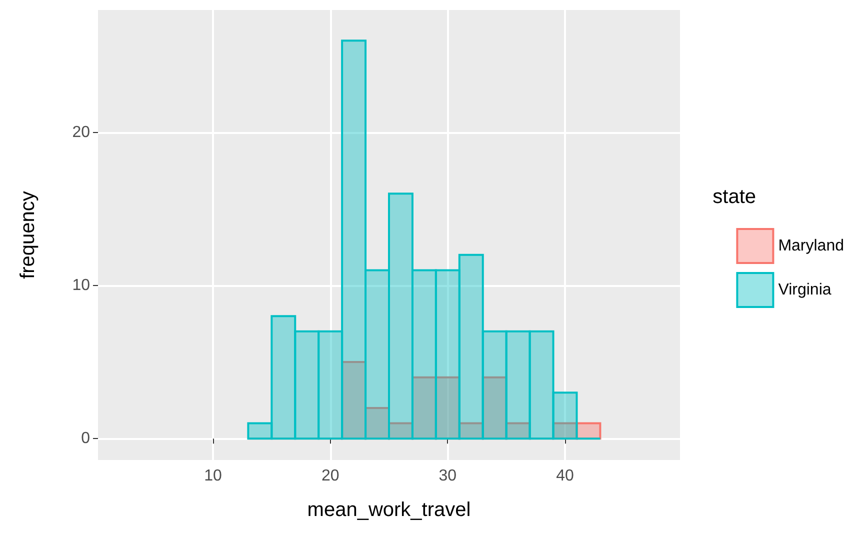 Image resolution: width=861 pixels, height=536 pixels. Describe the element at coordinates (811, 246) in the screenshot. I see `legend-label: Maryland` at that location.